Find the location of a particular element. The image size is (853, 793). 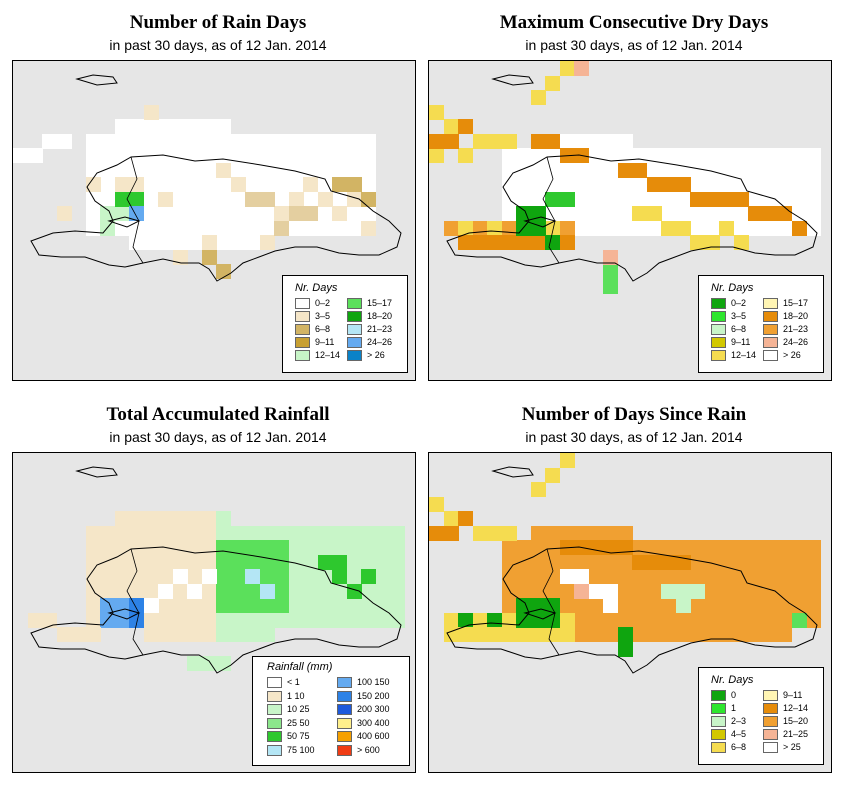

legend-label: 21–23 is located at coordinates (796, 329).